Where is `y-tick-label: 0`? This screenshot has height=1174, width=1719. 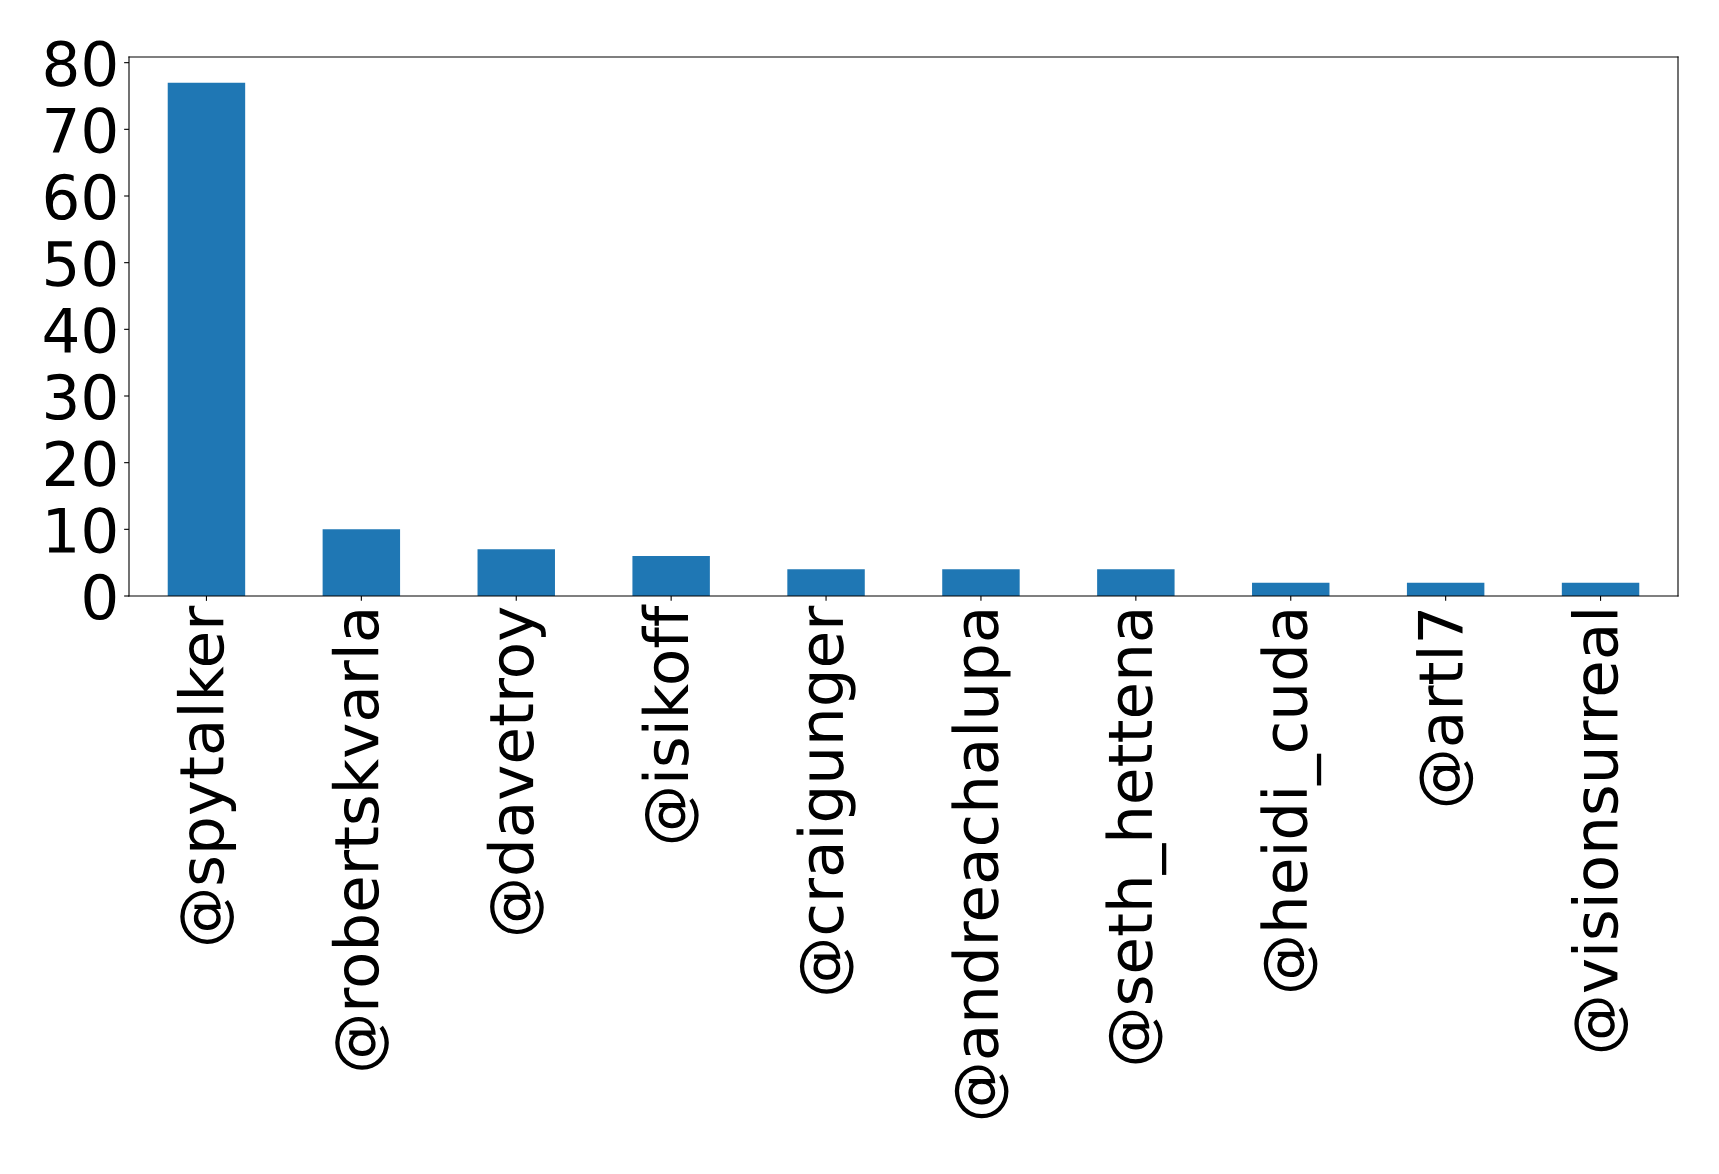 y-tick-label: 0 is located at coordinates (100, 597).